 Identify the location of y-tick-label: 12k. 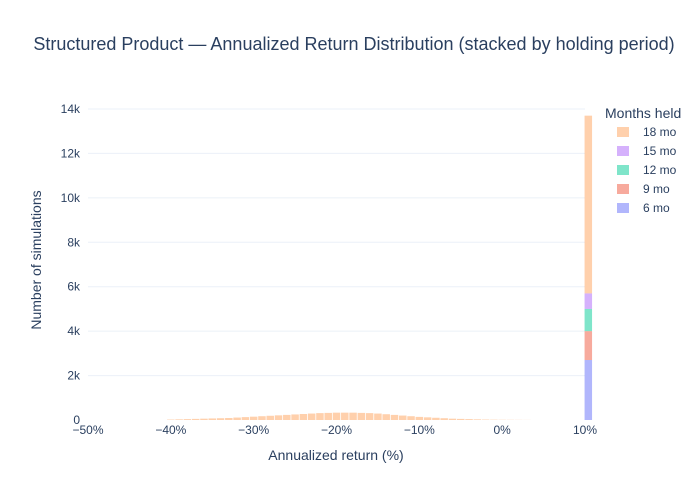
(71, 153).